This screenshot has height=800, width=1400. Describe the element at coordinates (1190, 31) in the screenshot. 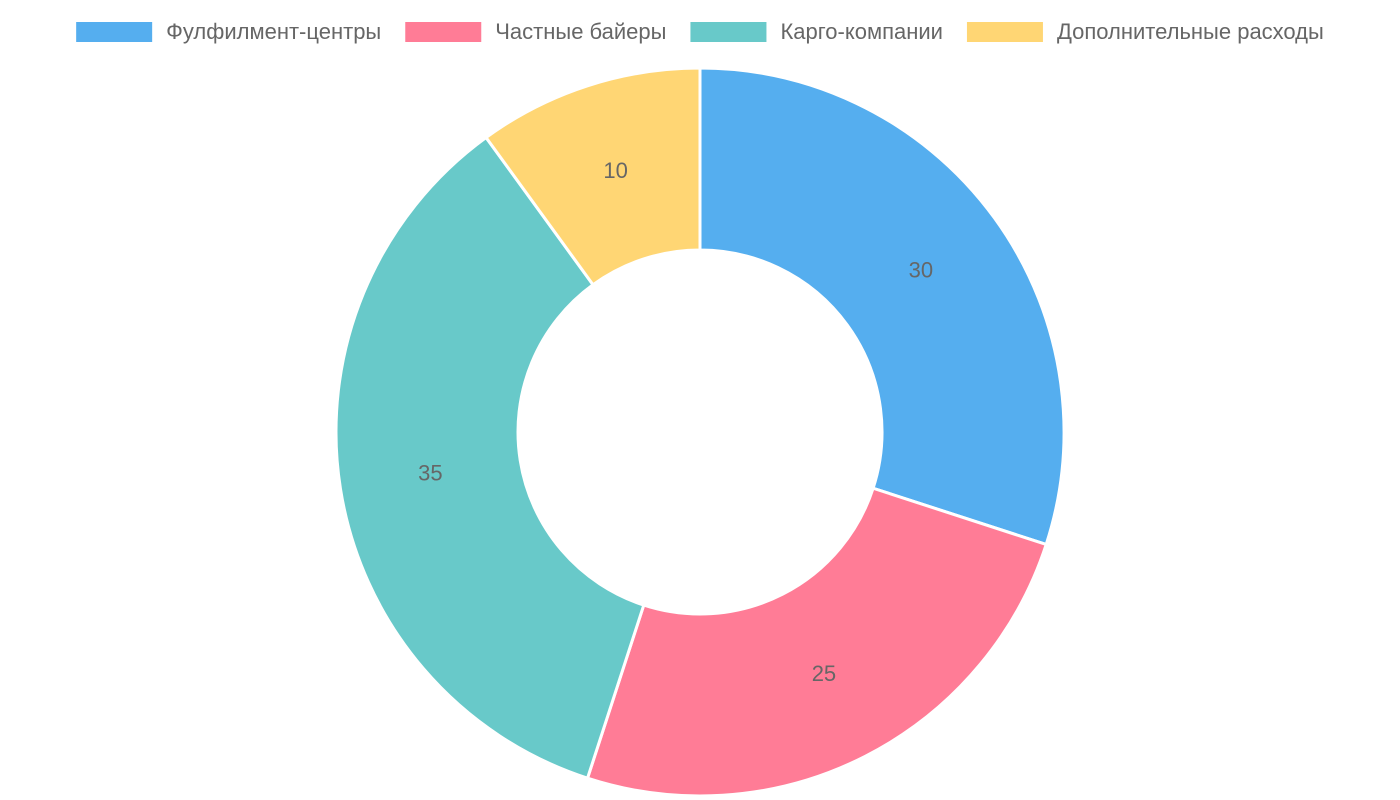

I see `legend-label: Дополнительные расходы` at that location.